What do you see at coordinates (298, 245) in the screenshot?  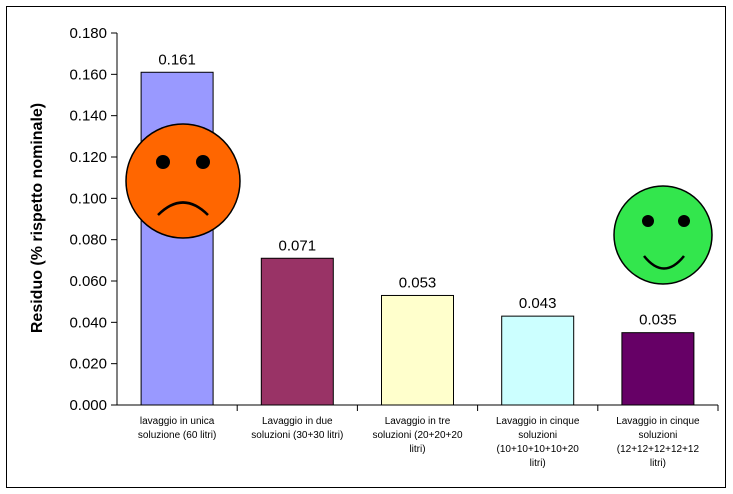 I see `data-label: 0.071` at bounding box center [298, 245].